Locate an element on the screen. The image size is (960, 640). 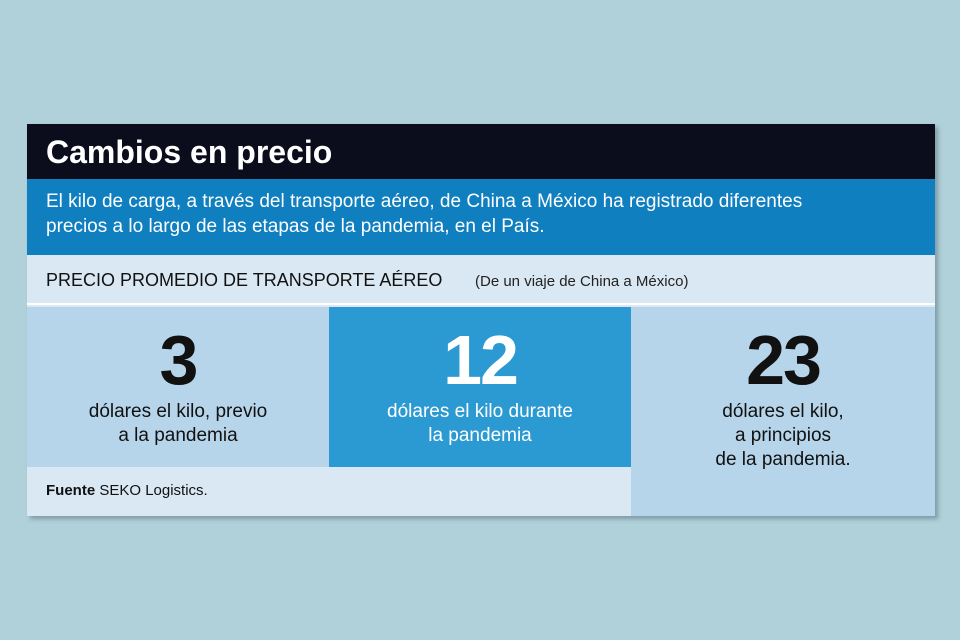
price-value: 3 is located at coordinates (179, 360).